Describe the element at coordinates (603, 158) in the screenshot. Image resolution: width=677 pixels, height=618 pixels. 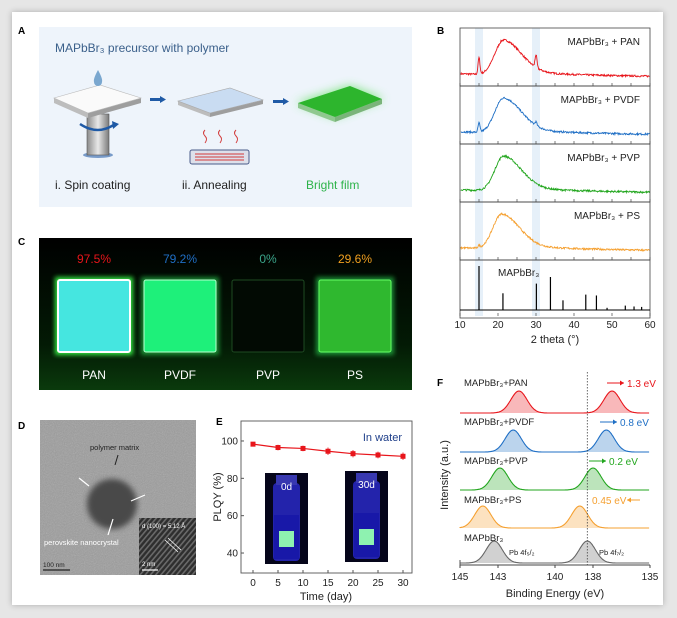
I see `series-label: MAPbBr₃ + PVP` at that location.